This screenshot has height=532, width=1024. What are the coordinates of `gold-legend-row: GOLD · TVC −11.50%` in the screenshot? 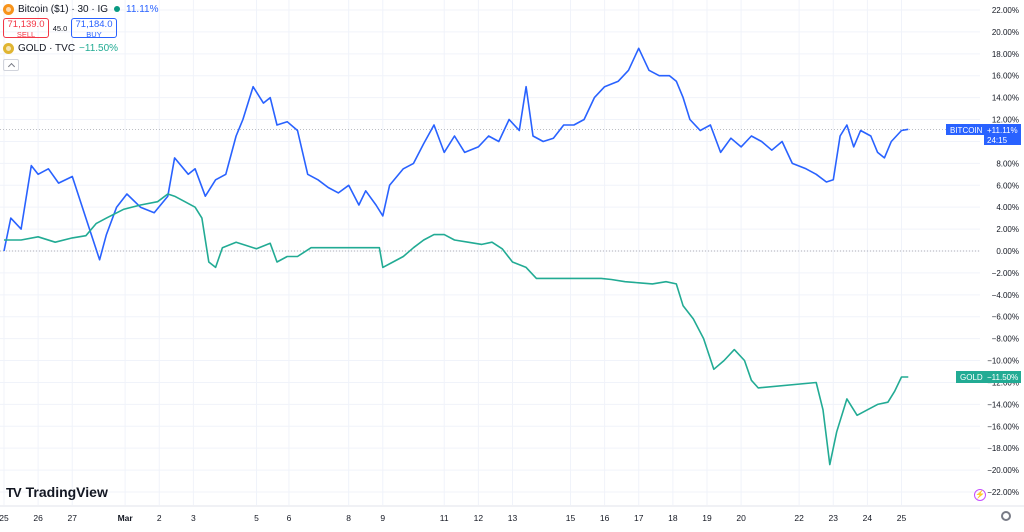 It's located at (80, 48).